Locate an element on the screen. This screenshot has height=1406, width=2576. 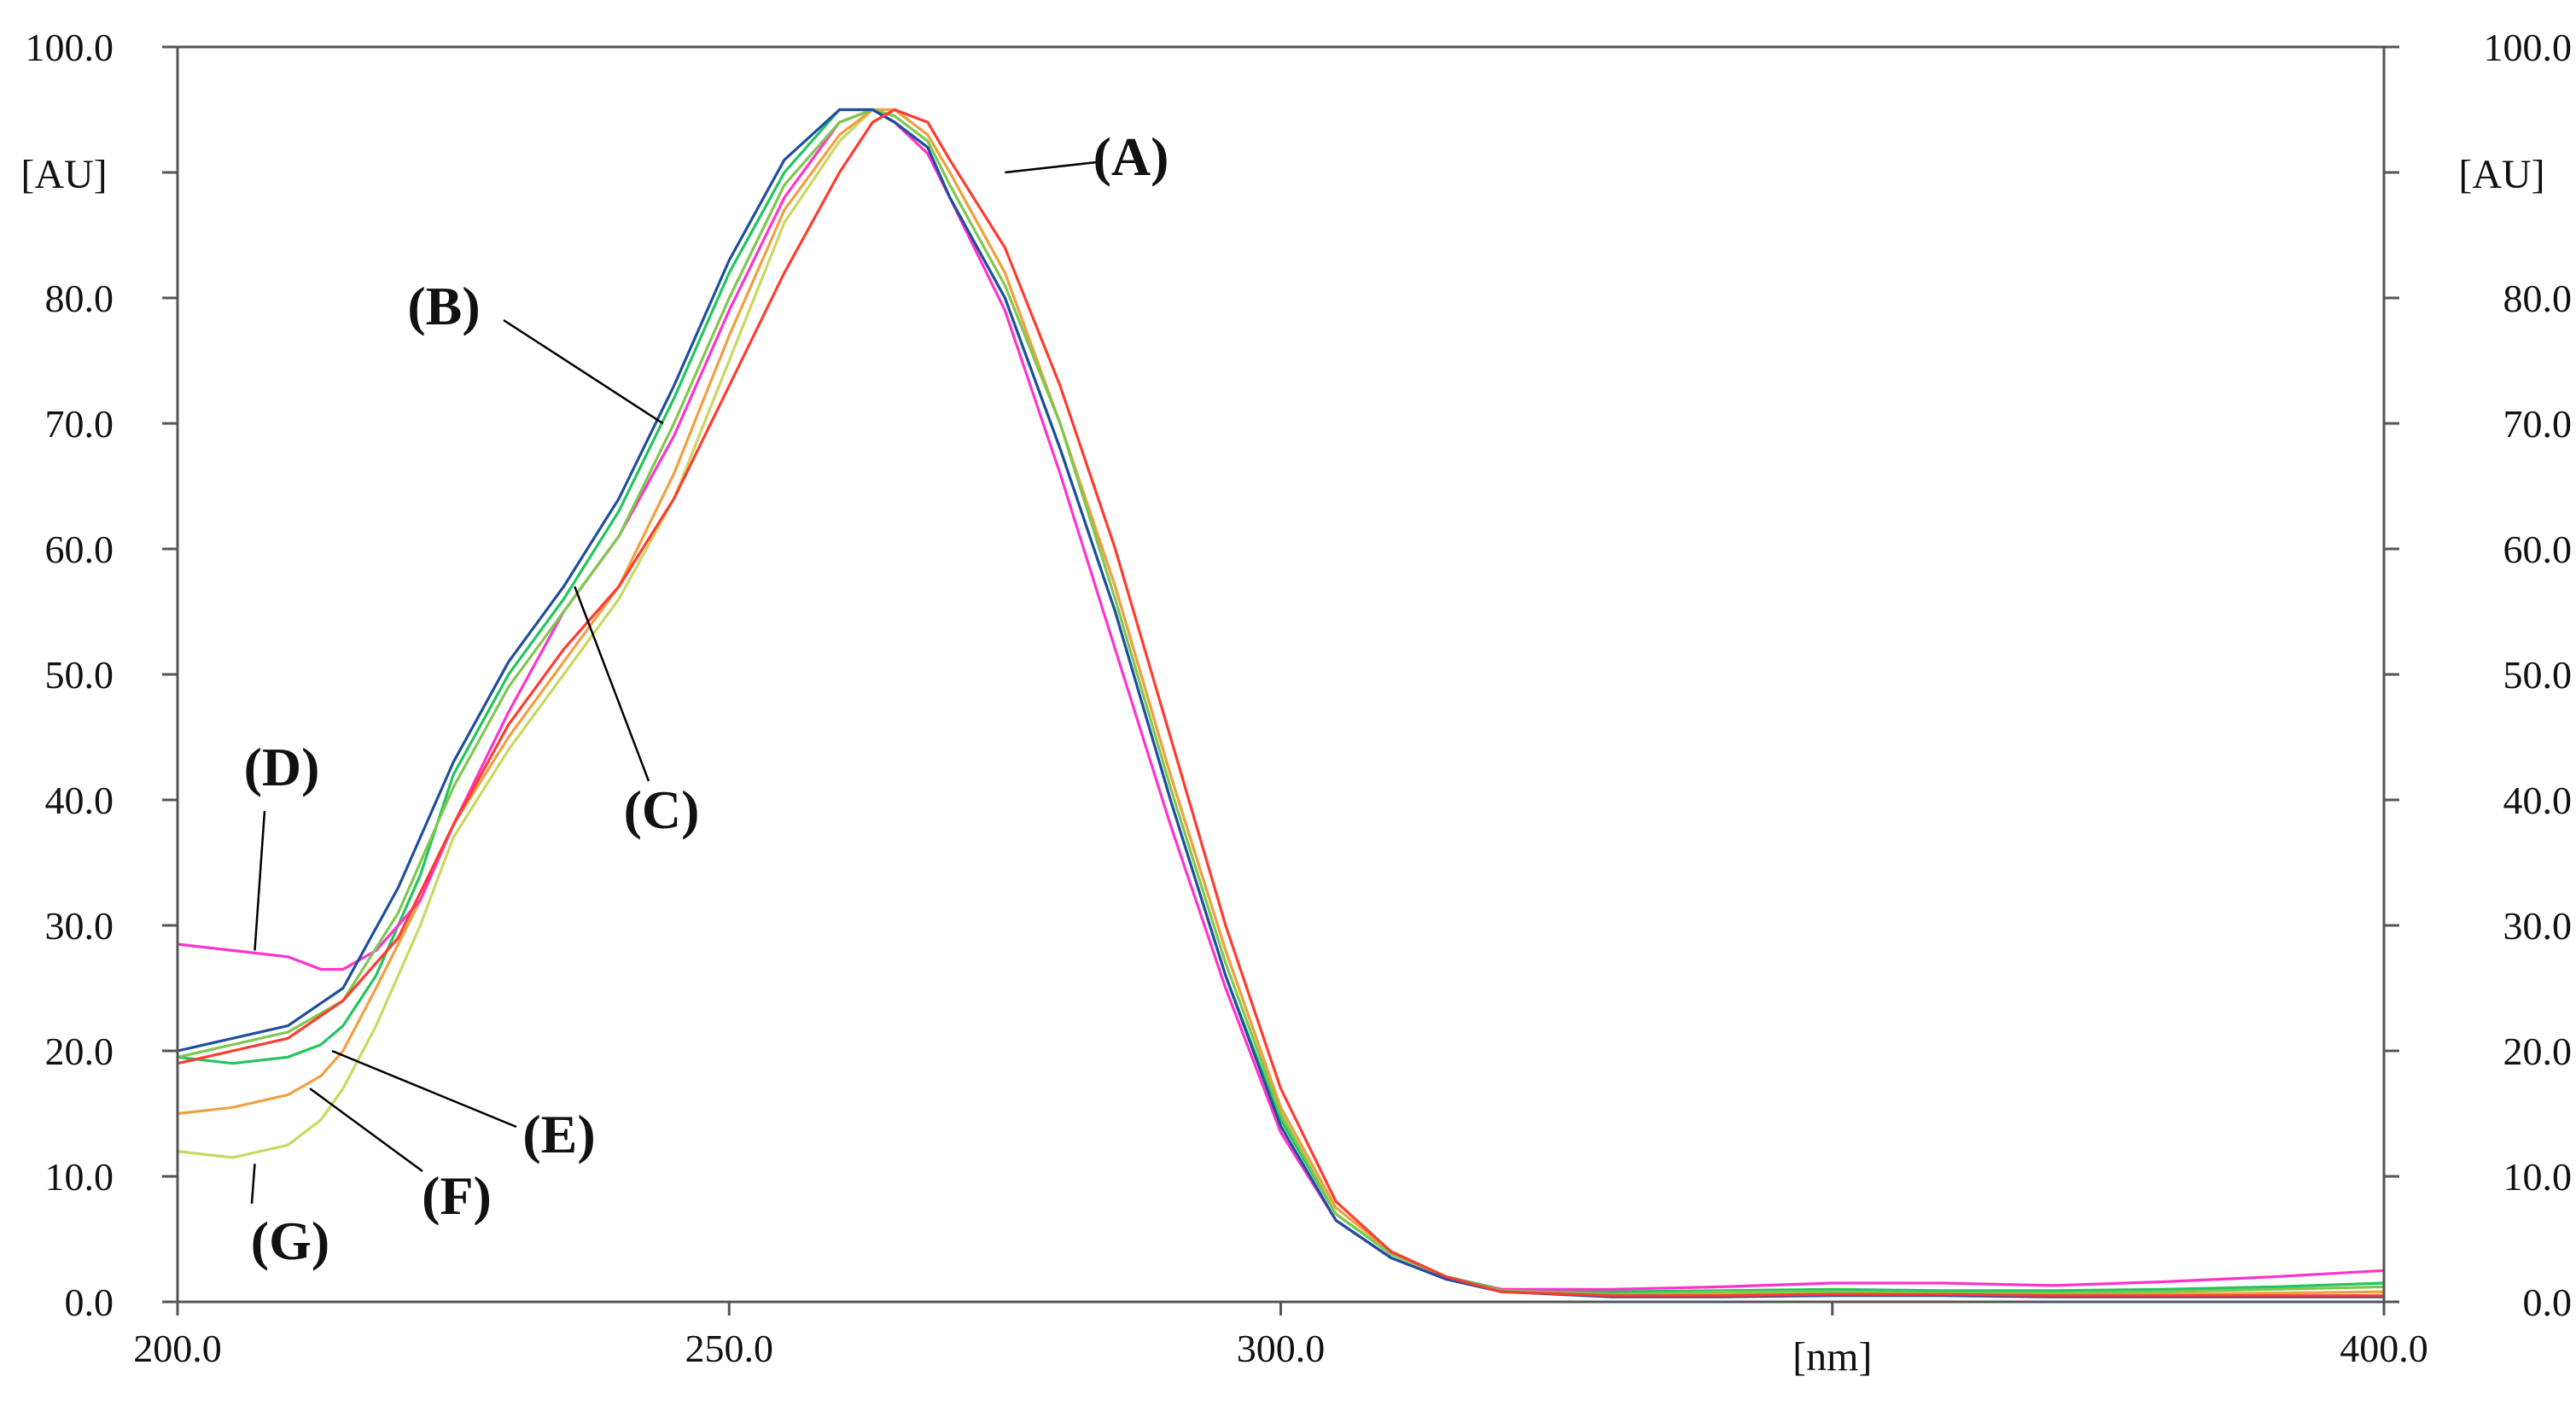
y-tick-label-left: 80.0 is located at coordinates (79, 298).